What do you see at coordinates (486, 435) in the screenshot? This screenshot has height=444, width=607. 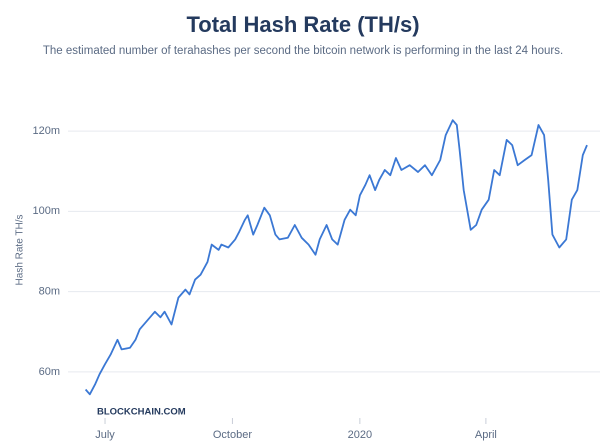 I see `x-tick-label: April` at bounding box center [486, 435].